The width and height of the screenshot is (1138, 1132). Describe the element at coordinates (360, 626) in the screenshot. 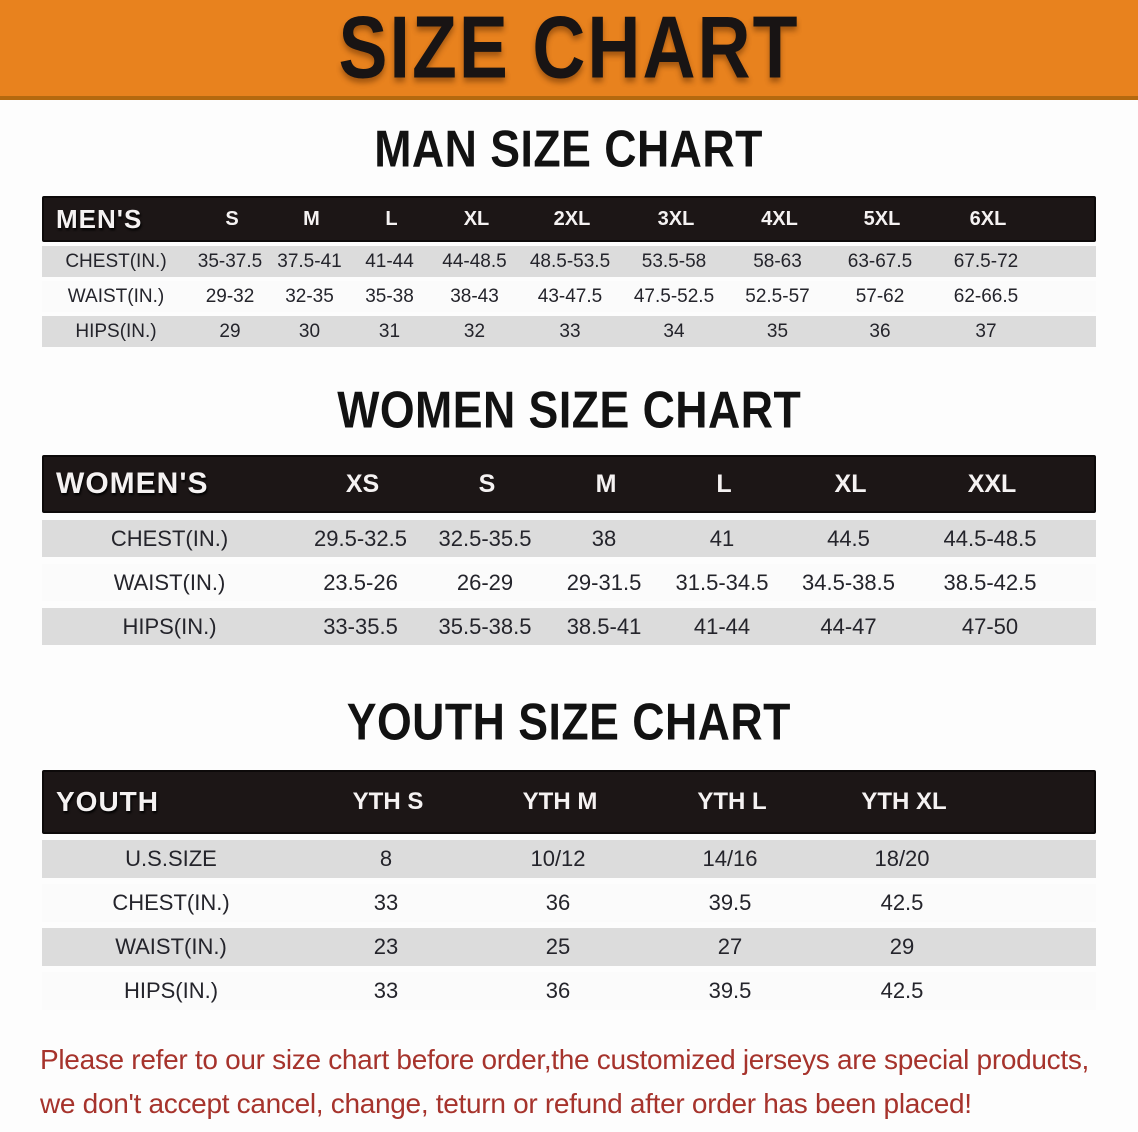

I see `table-cell: 33-35.5` at that location.